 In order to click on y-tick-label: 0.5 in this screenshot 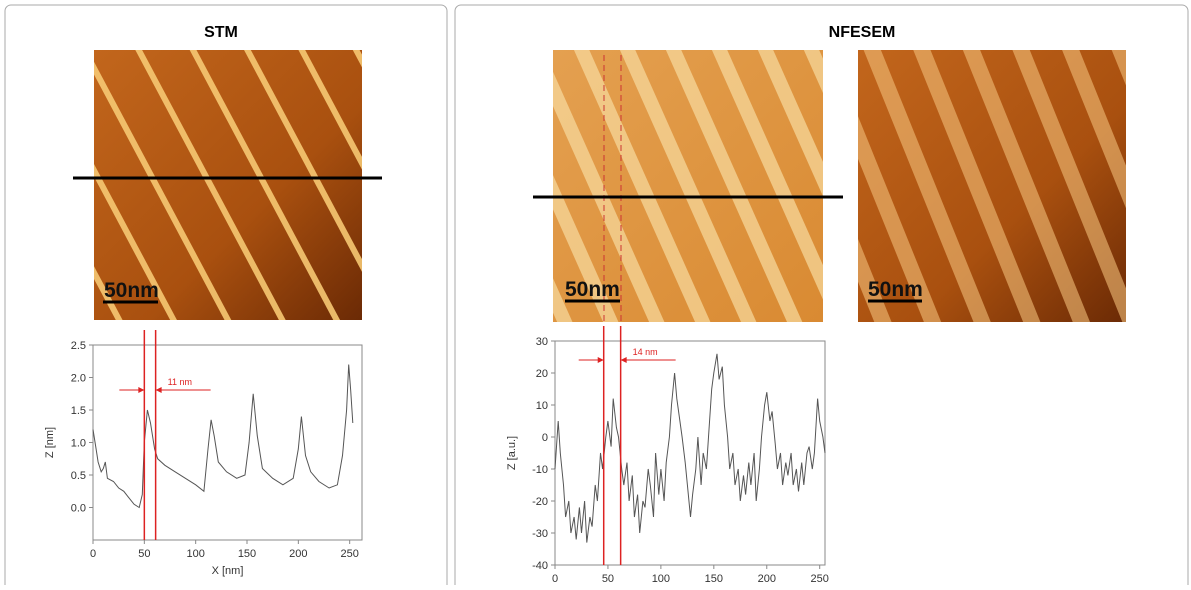, I will do `click(78, 476)`.